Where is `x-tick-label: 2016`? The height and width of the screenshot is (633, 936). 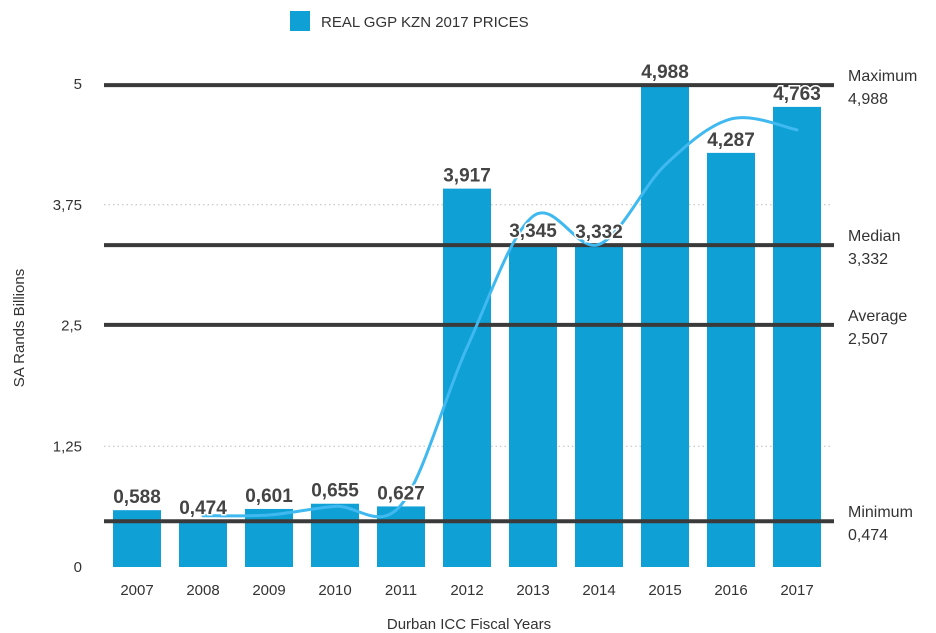 x-tick-label: 2016 is located at coordinates (730, 590).